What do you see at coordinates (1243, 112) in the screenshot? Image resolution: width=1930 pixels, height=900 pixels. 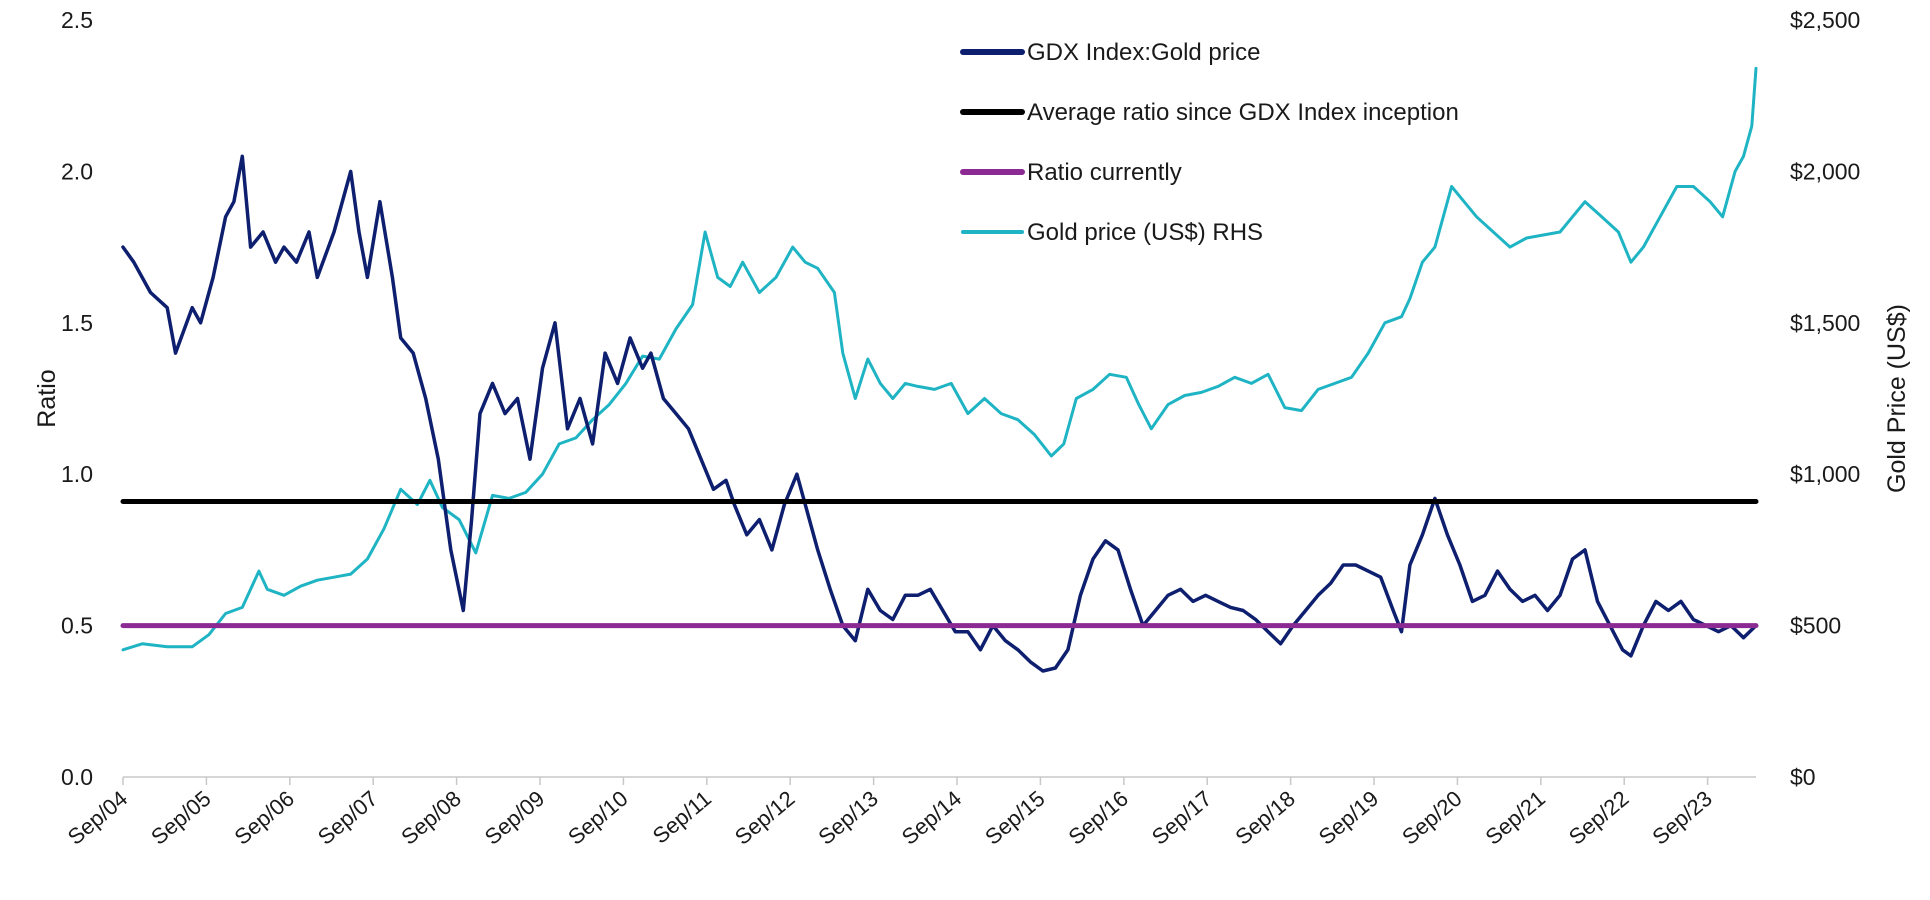 I see `legend-label: Average ratio since GDX Index inception` at bounding box center [1243, 112].